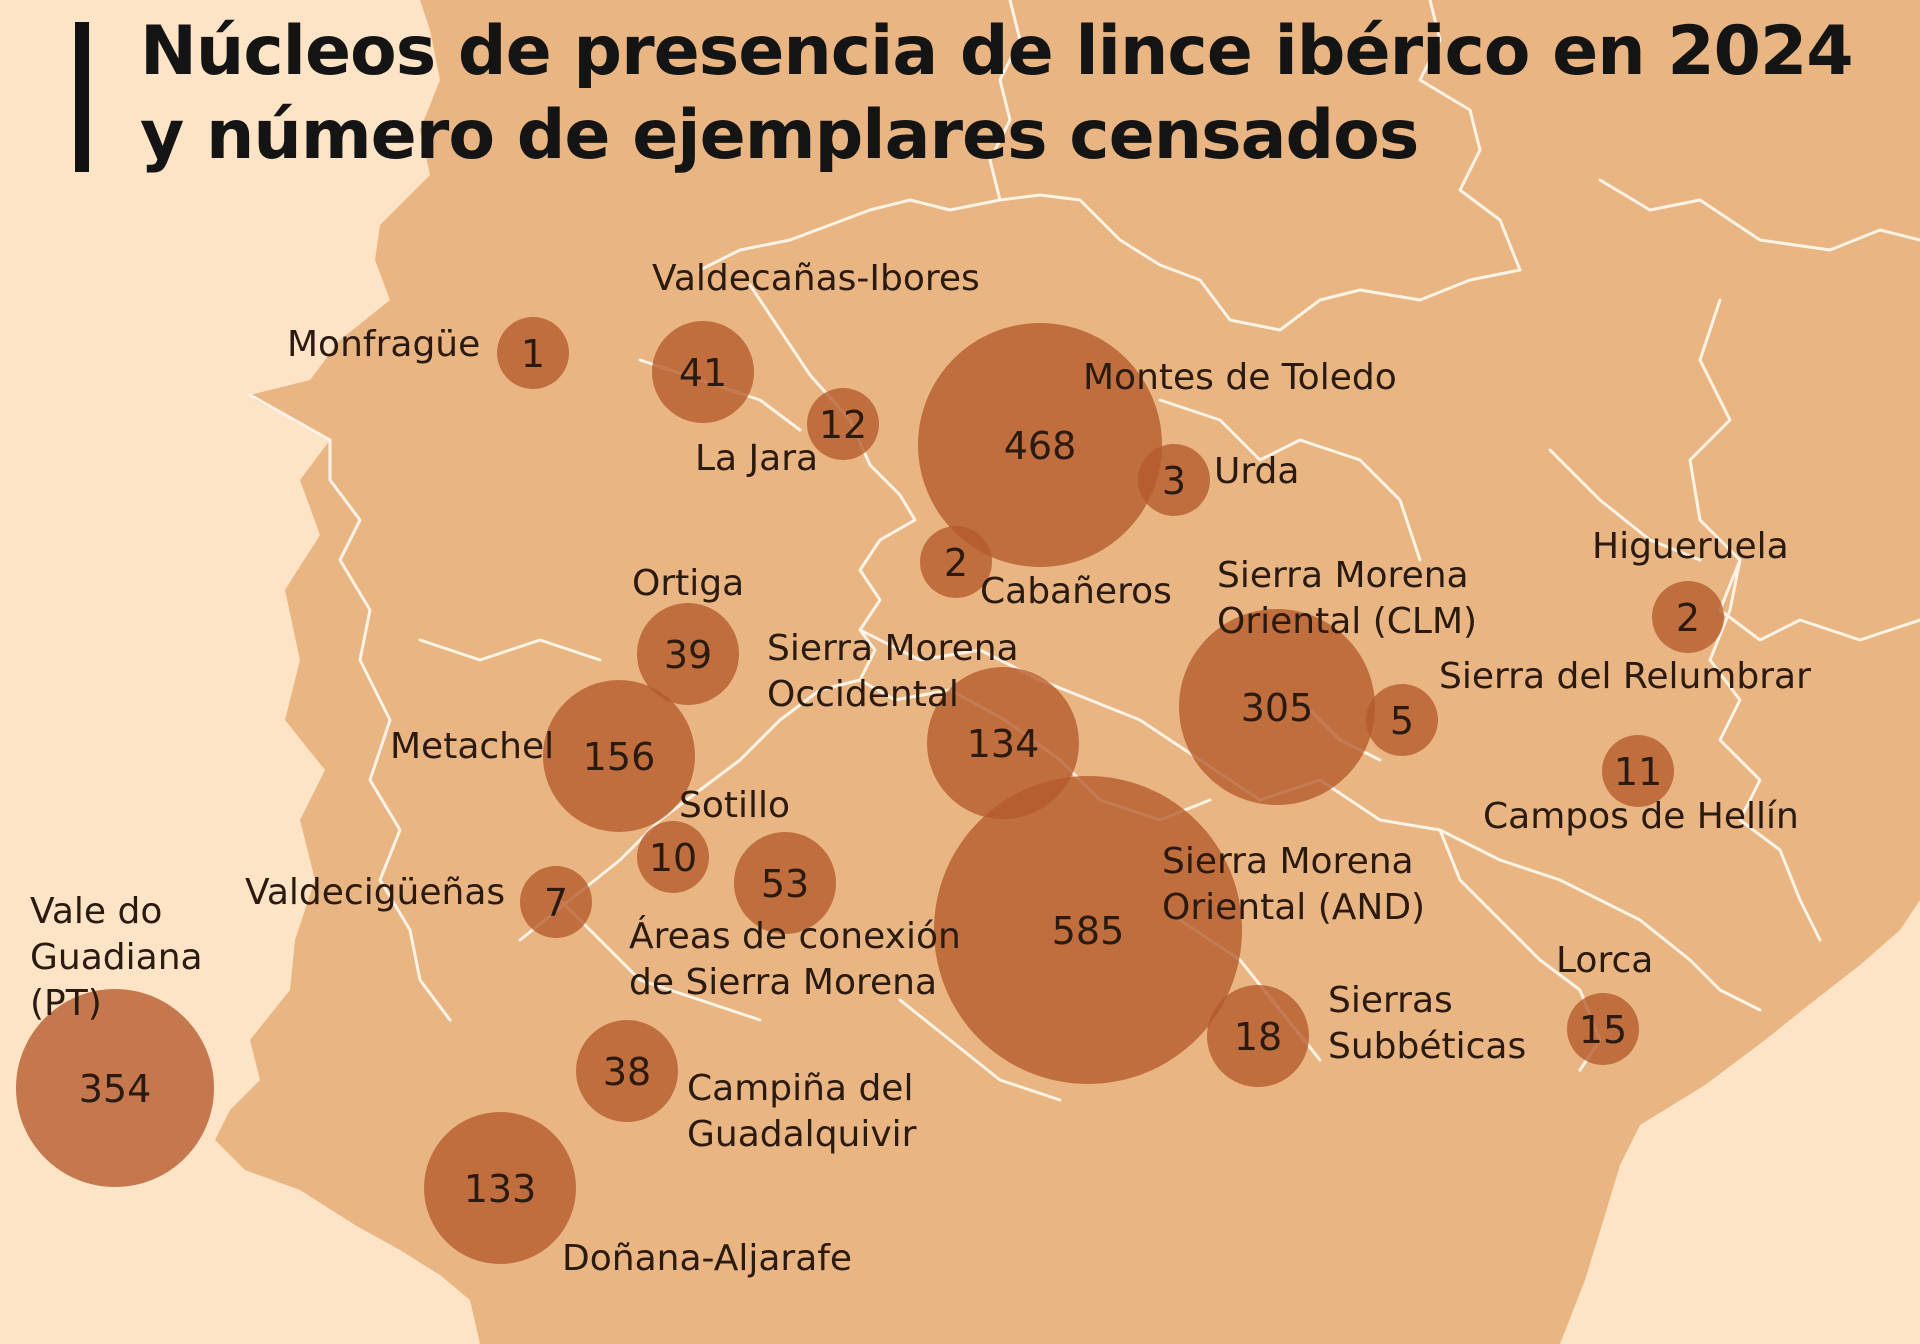 Image resolution: width=1920 pixels, height=1344 pixels. I want to click on bubble-sierra-del-relumbrar, so click(1402, 720).